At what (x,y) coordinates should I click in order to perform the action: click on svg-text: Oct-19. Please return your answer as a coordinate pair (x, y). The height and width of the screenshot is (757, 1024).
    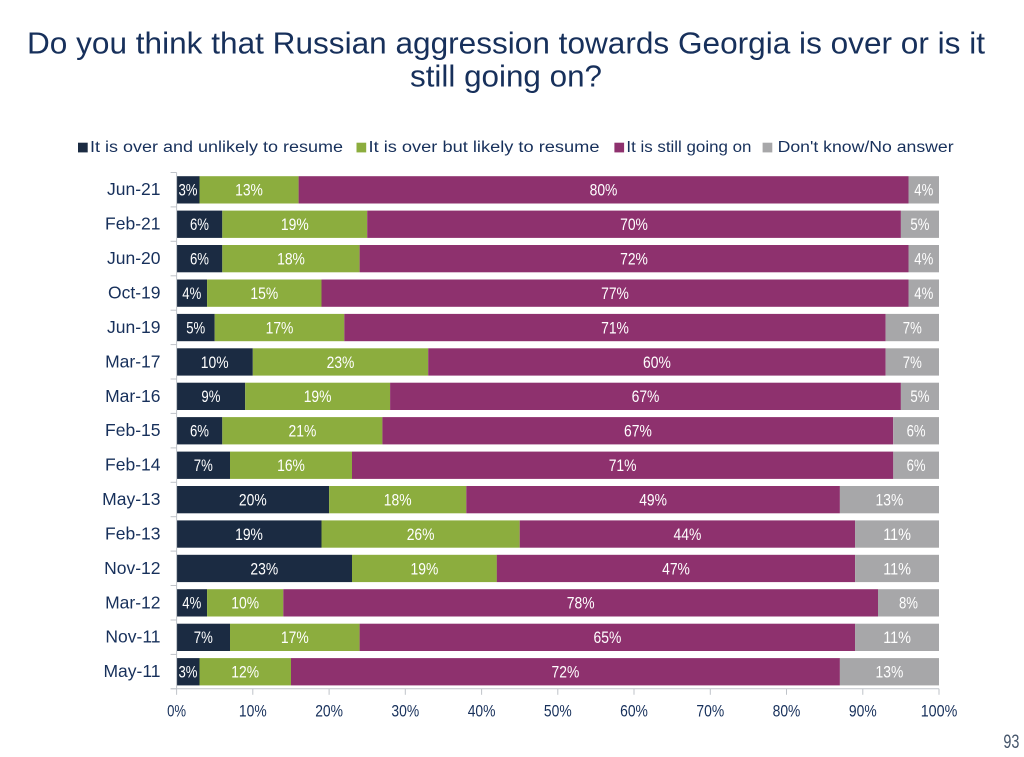
    Looking at the image, I should click on (134, 293).